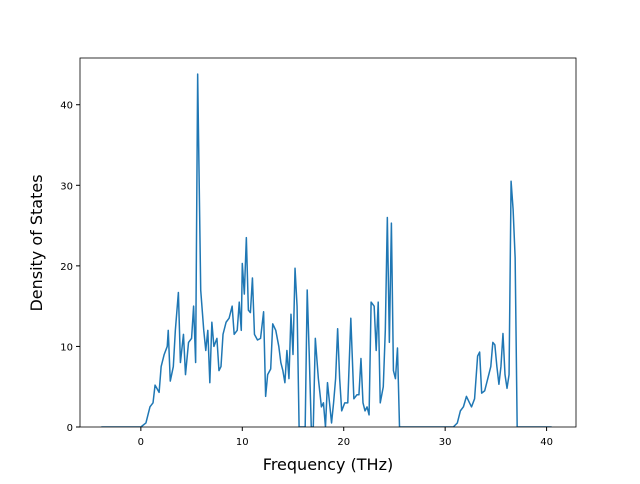 The image size is (640, 484). What do you see at coordinates (70, 428) in the screenshot?
I see `y-tick-label: 0` at bounding box center [70, 428].